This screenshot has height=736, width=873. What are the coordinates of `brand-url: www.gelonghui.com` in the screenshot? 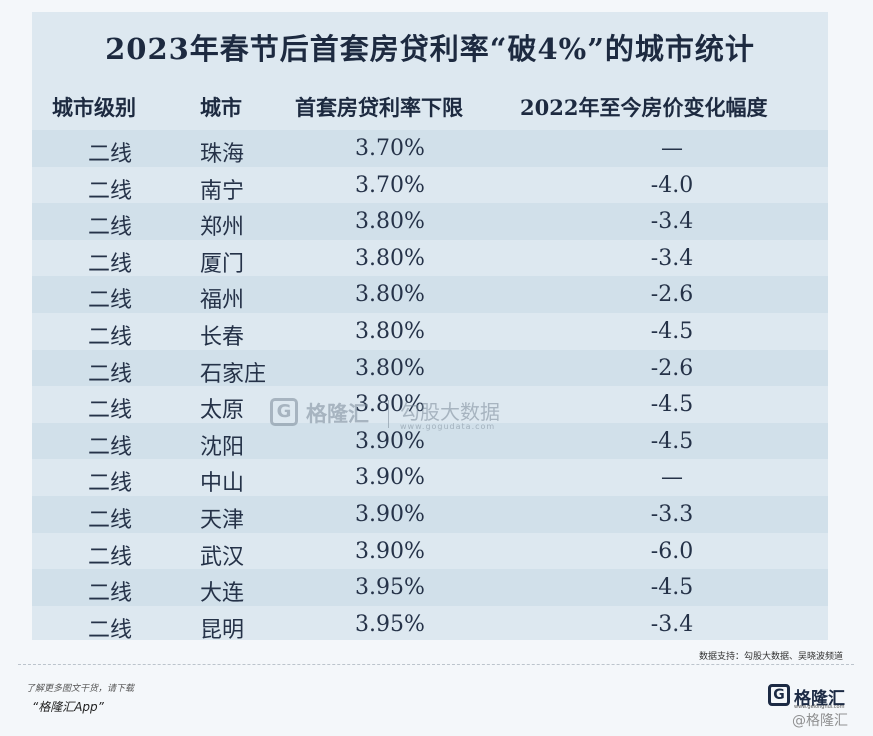 It's located at (819, 707).